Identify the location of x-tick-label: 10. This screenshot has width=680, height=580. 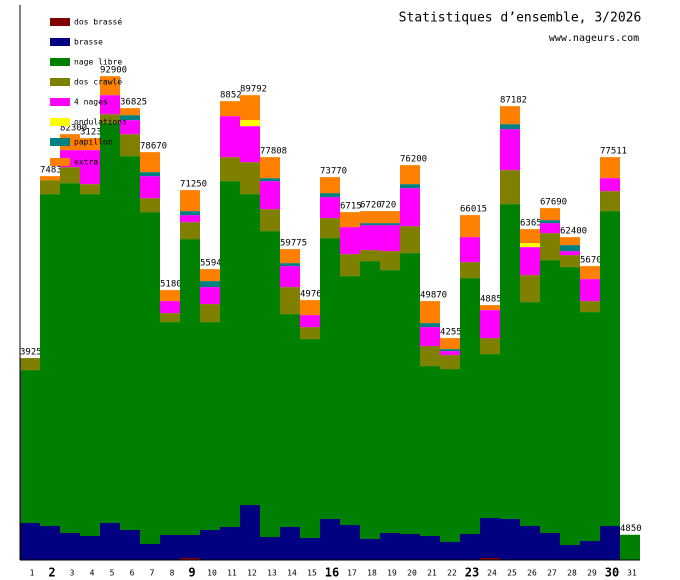
(212, 573).